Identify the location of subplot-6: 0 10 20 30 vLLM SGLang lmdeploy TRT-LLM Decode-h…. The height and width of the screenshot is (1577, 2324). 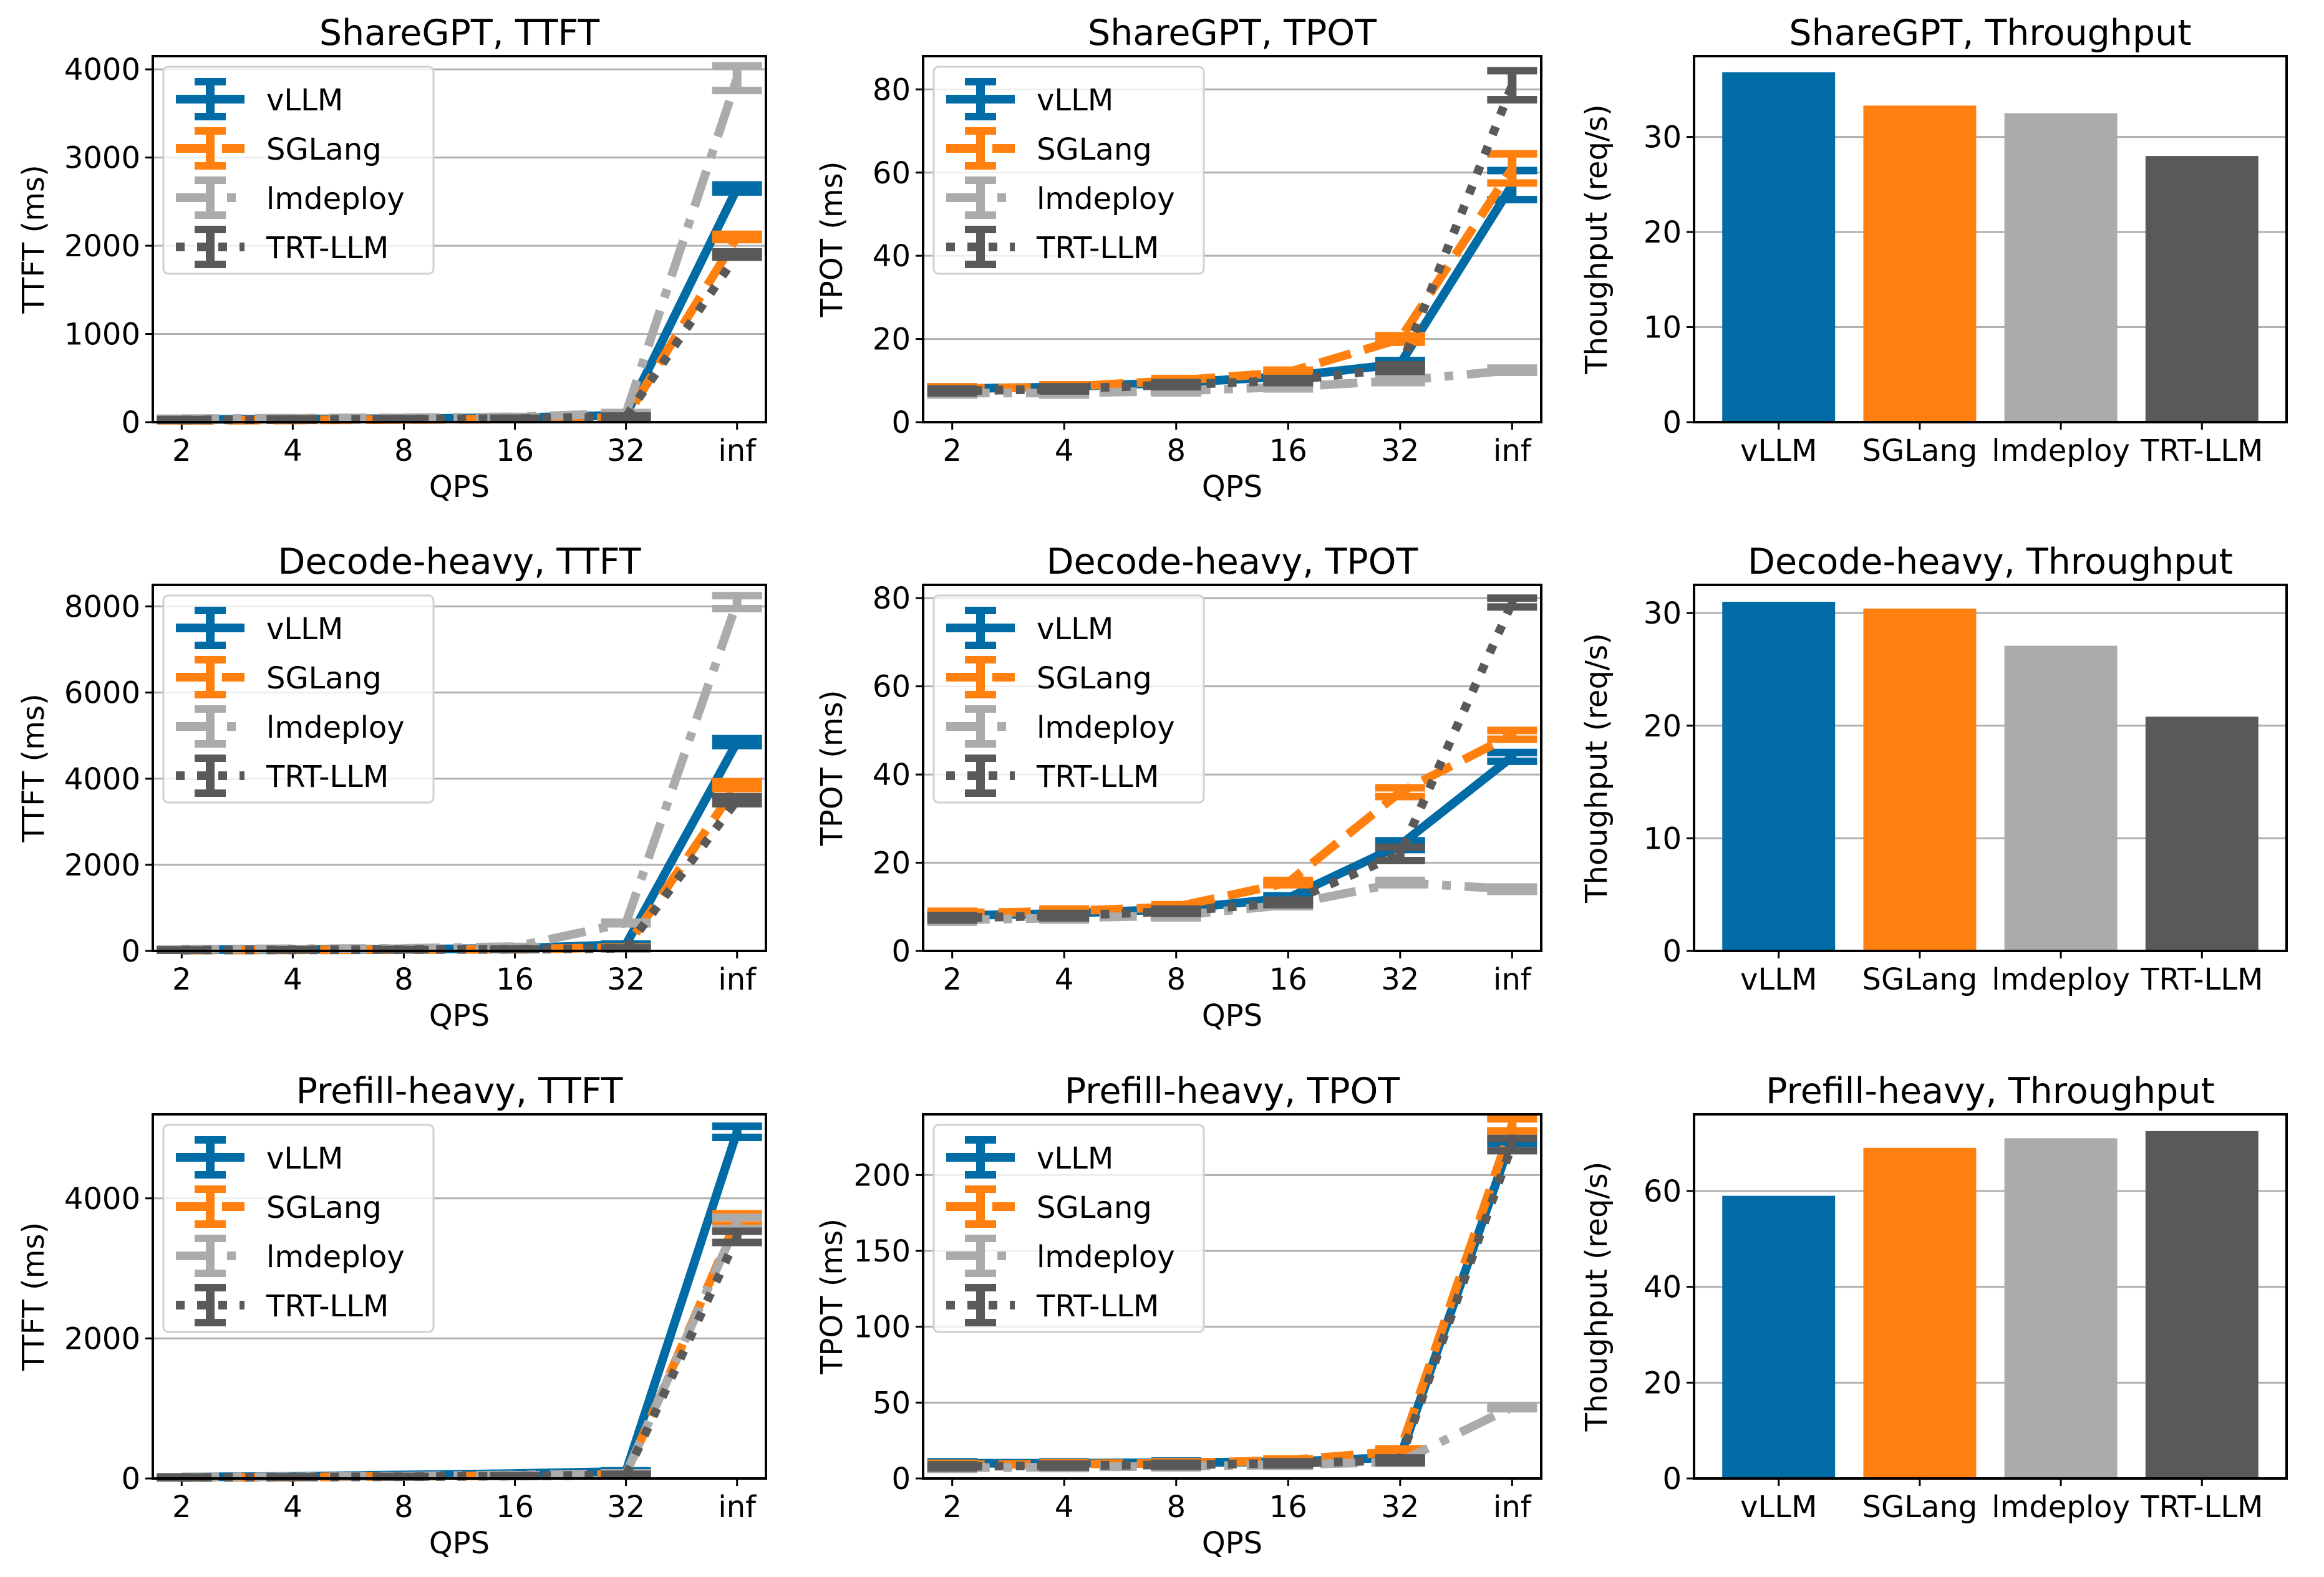
(1933, 769).